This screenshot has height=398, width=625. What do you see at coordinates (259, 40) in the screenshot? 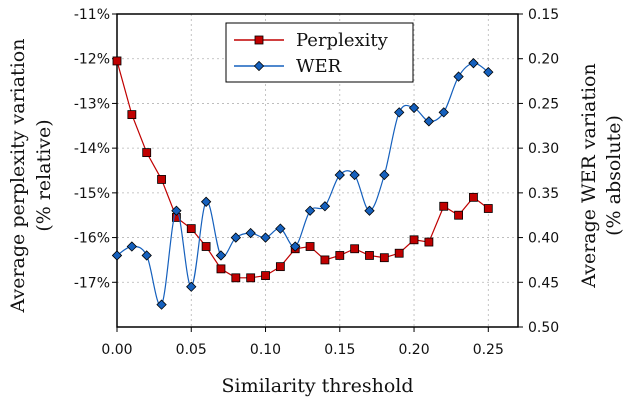
I see `legend-perplexity-marker` at bounding box center [259, 40].